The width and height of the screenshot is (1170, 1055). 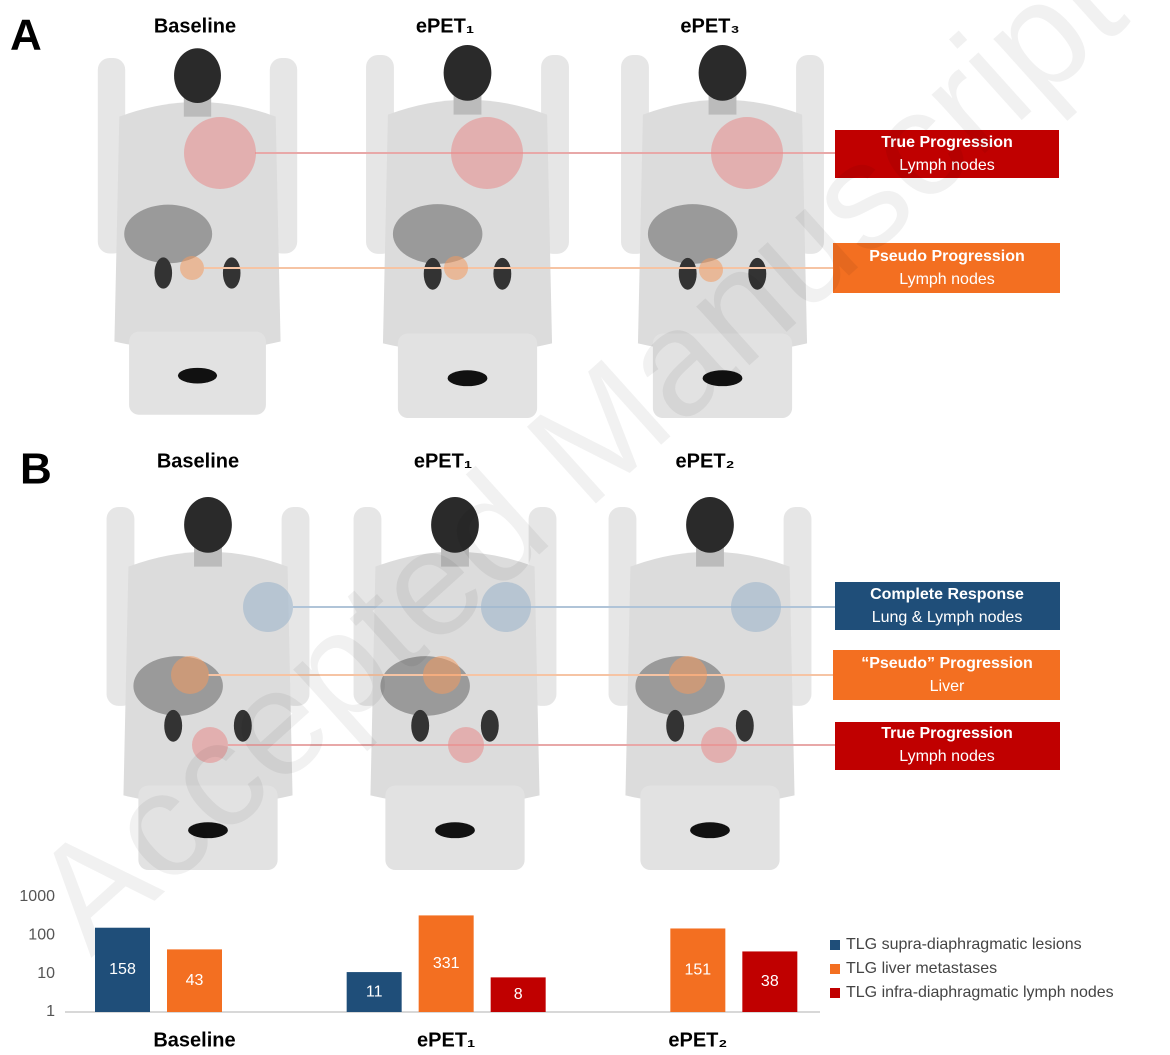 What do you see at coordinates (947, 663) in the screenshot?
I see `annotation-title: “Pseudo” Progression` at bounding box center [947, 663].